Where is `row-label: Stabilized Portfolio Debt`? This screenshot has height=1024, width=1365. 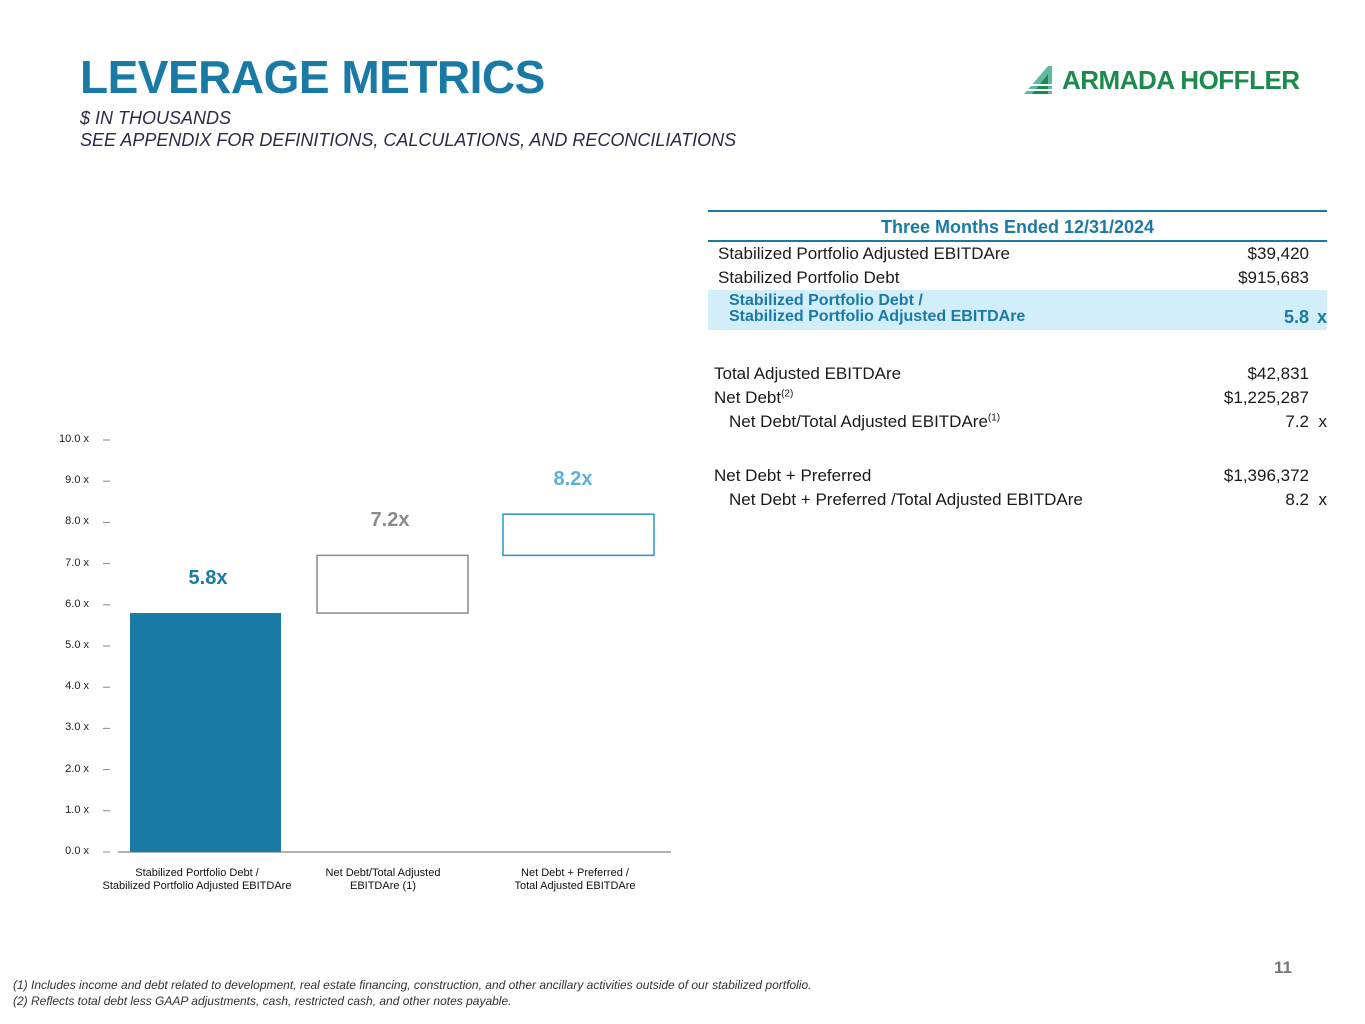 row-label: Stabilized Portfolio Debt is located at coordinates (809, 277).